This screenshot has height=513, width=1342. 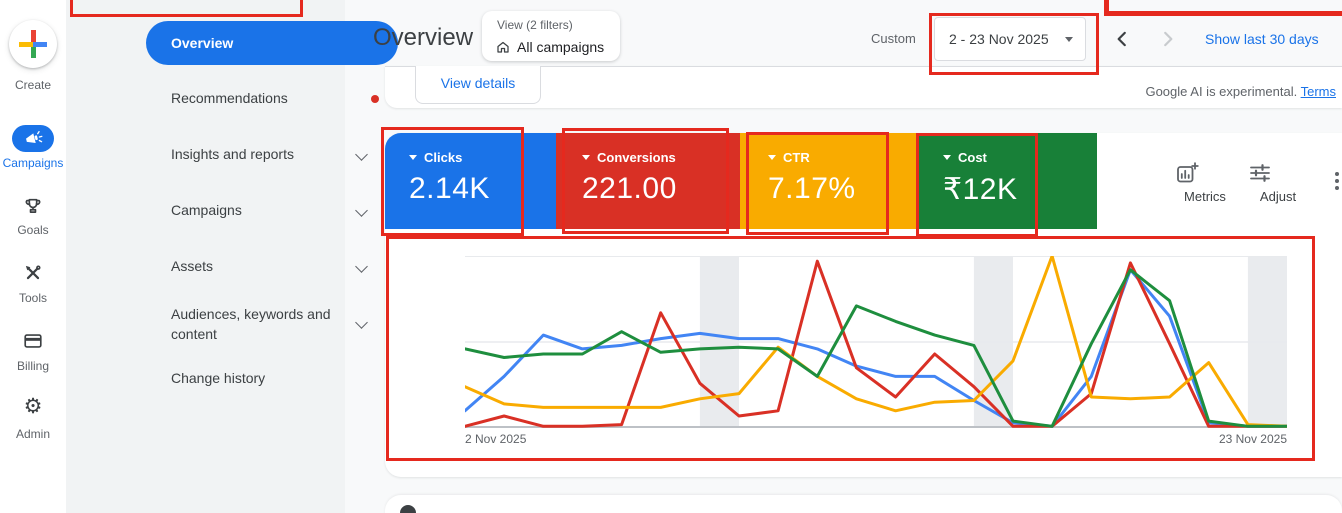 I want to click on view-filters-text: View (2 filters), so click(x=535, y=25).